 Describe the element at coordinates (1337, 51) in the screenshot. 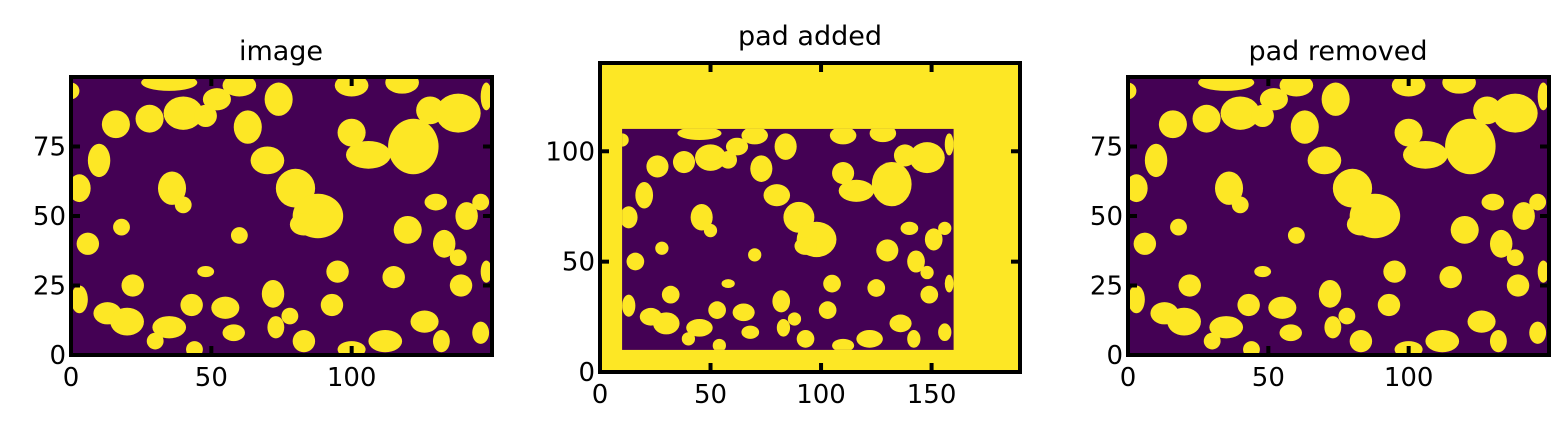

I see `panel-title: pad removed` at that location.